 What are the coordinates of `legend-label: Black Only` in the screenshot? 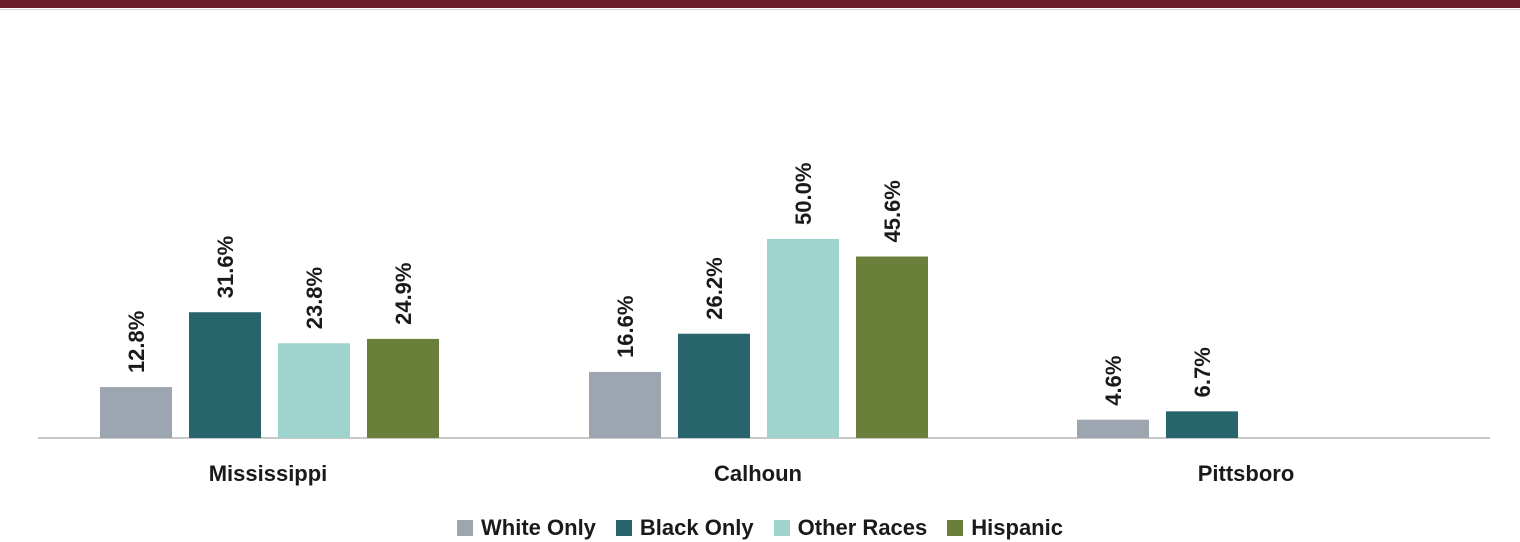 It's located at (696, 527).